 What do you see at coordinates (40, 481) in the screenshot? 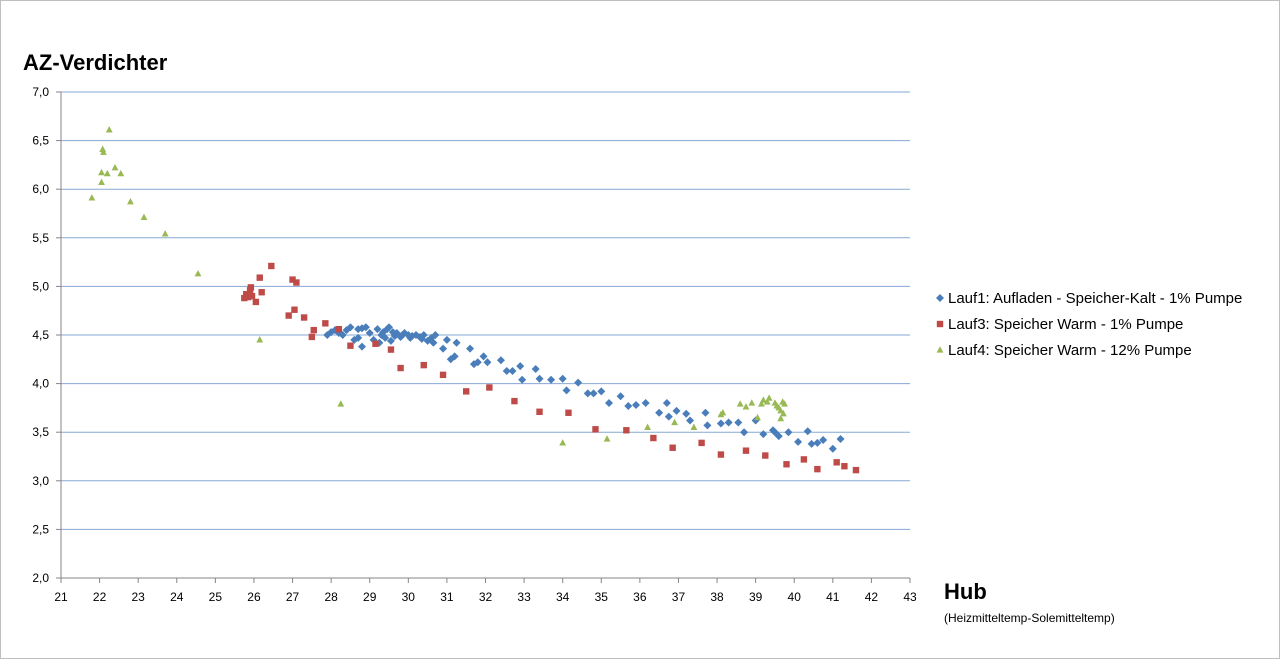
I see `y-tick-label: 3,0` at bounding box center [40, 481].